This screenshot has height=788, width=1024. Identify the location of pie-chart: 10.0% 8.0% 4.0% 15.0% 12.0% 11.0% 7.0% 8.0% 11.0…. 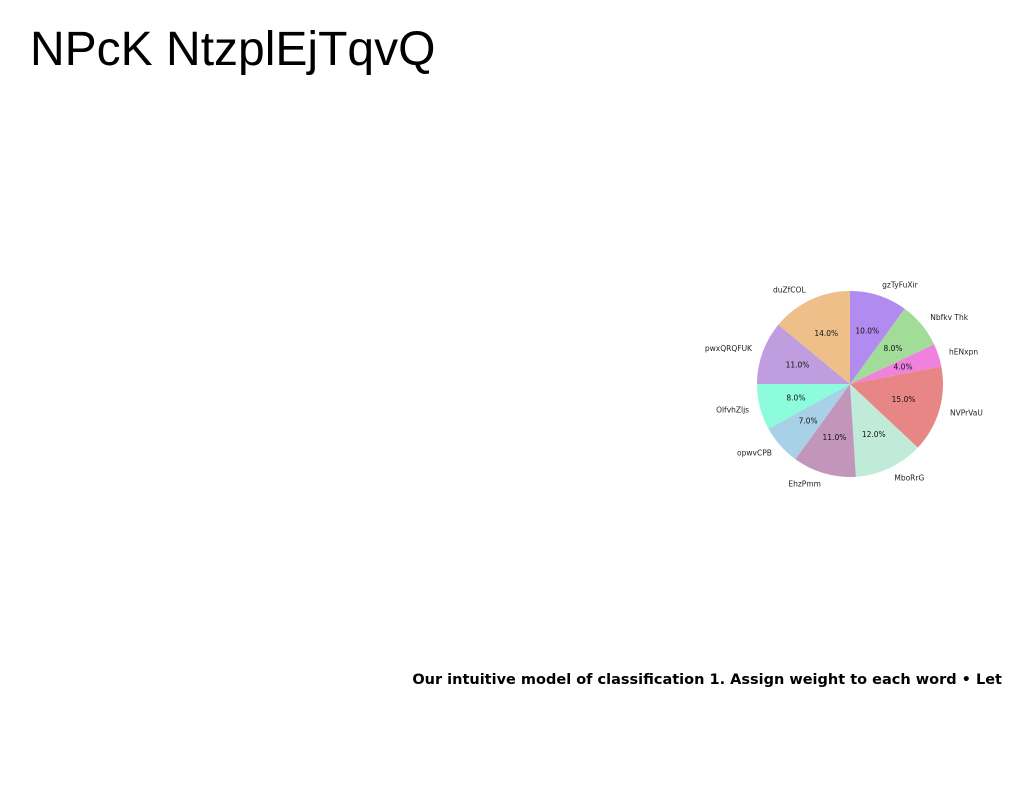
(844, 384).